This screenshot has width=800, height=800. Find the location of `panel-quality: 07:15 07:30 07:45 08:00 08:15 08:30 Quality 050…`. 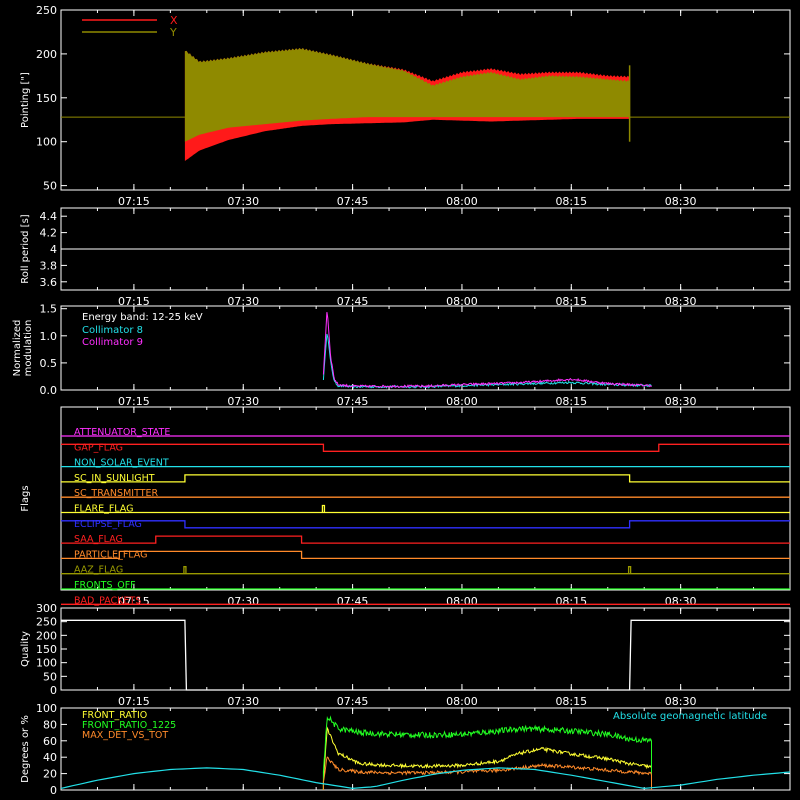

panel-quality: 07:15 07:30 07:45 08:00 08:15 08:30 Quality 050… is located at coordinates (405, 655).